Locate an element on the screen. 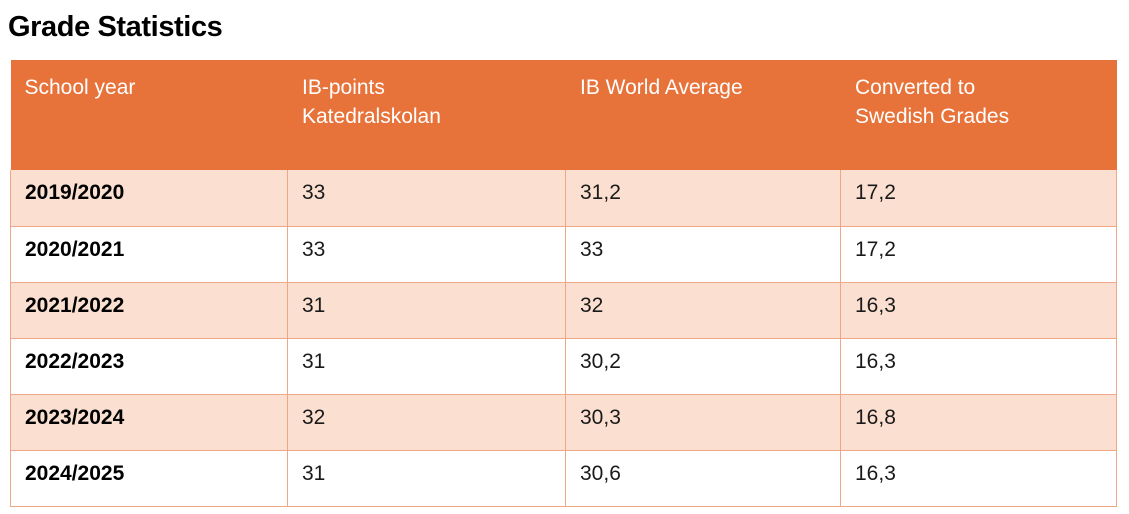  column-header-ib-world-average-line1: IB World Average is located at coordinates (661, 87).